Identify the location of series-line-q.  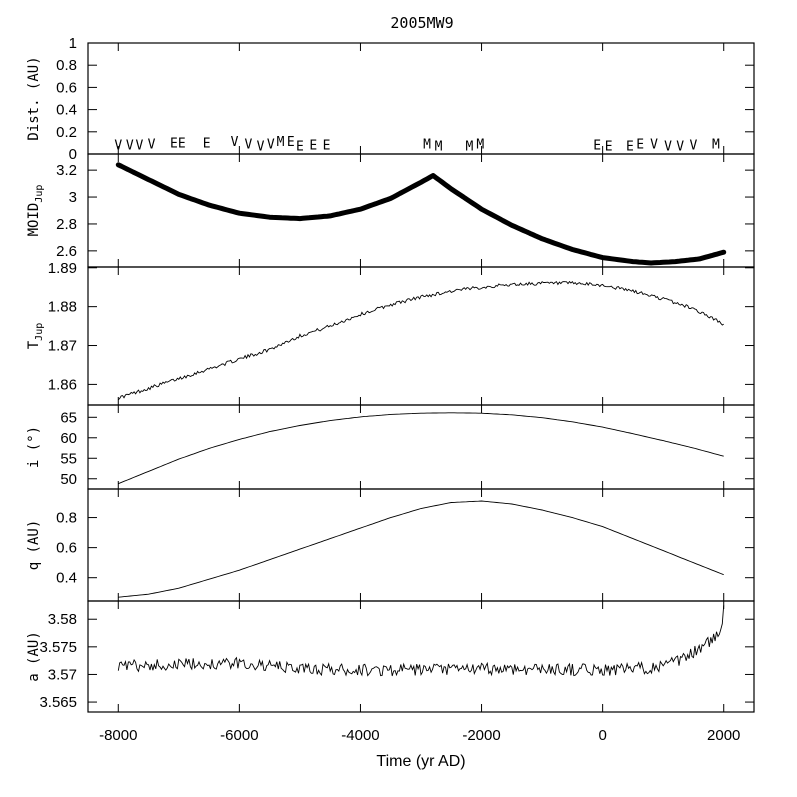
(421, 549).